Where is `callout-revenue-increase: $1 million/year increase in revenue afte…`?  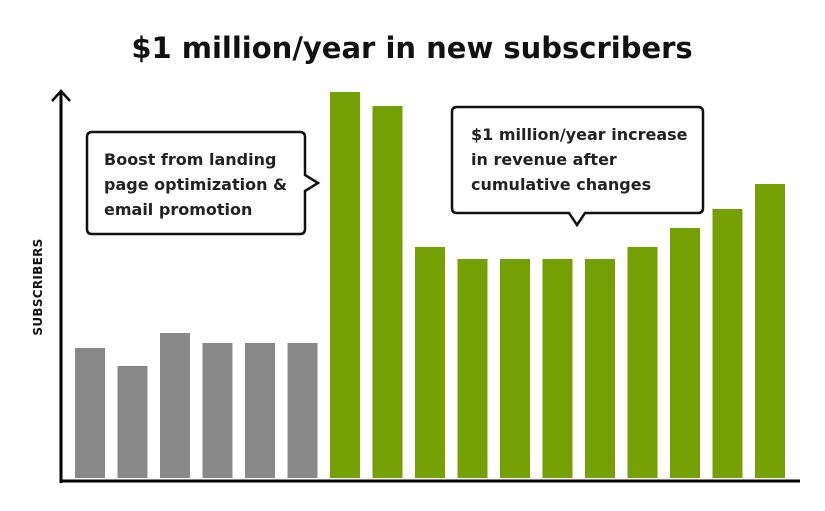
callout-revenue-increase: $1 million/year increase in revenue afte… is located at coordinates (577, 166).